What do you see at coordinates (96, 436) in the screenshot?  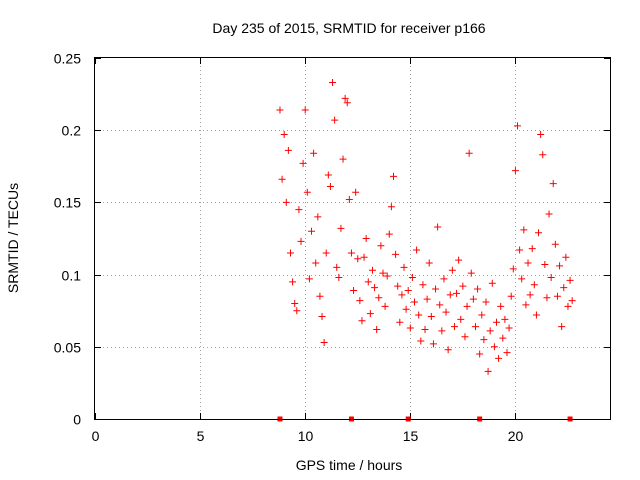 I see `x-tick-label: 0` at bounding box center [96, 436].